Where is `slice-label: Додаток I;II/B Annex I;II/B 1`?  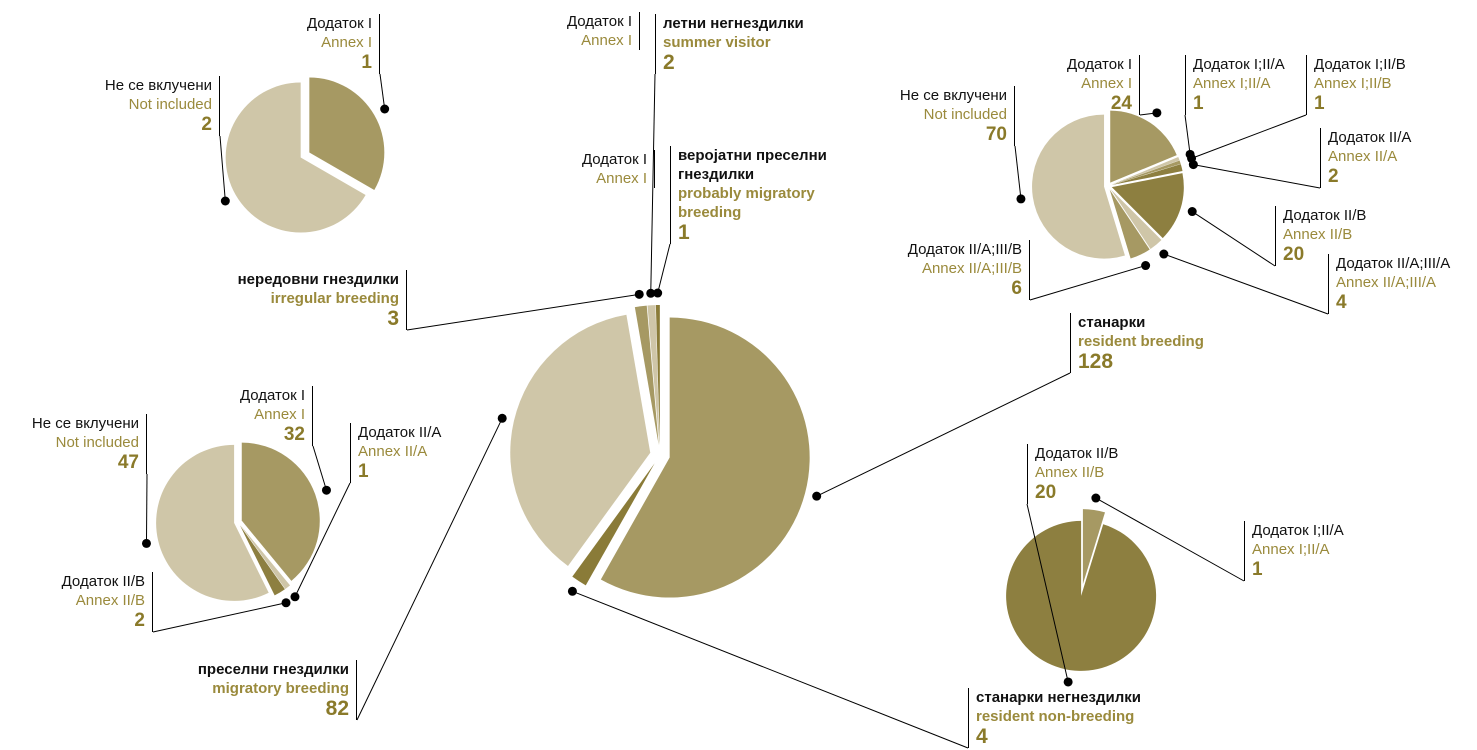
slice-label: Додаток I;II/B Annex I;II/B 1 is located at coordinates (1356, 85).